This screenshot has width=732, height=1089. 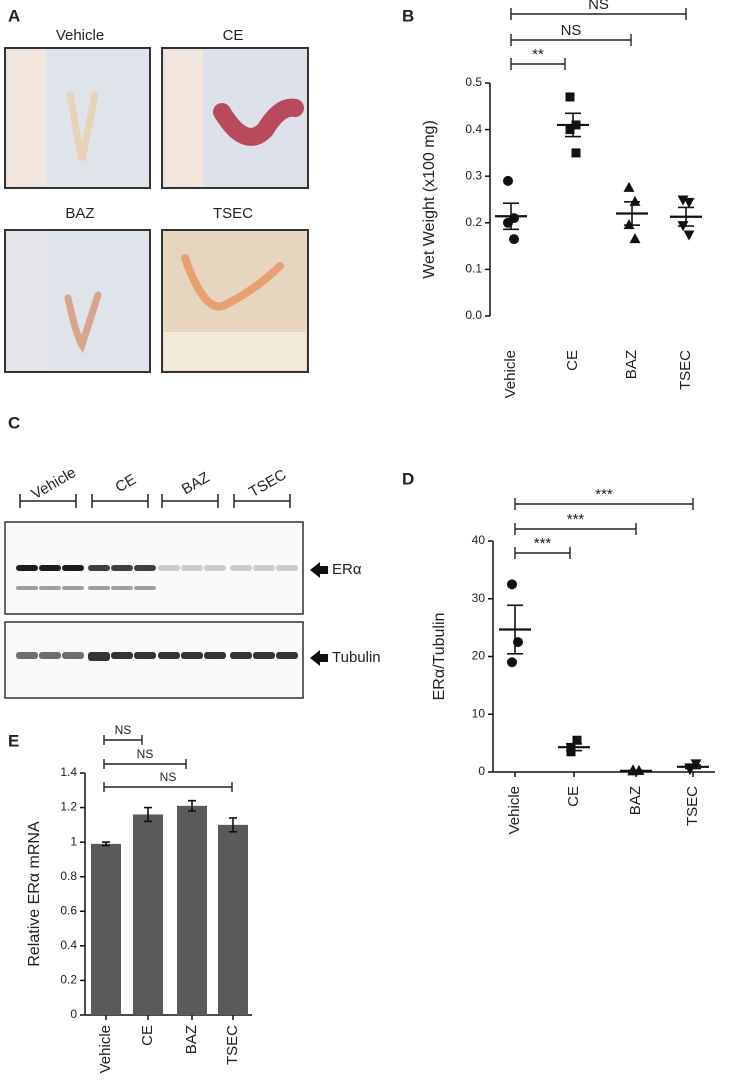 I want to click on lane-label: CE, so click(x=125, y=483).